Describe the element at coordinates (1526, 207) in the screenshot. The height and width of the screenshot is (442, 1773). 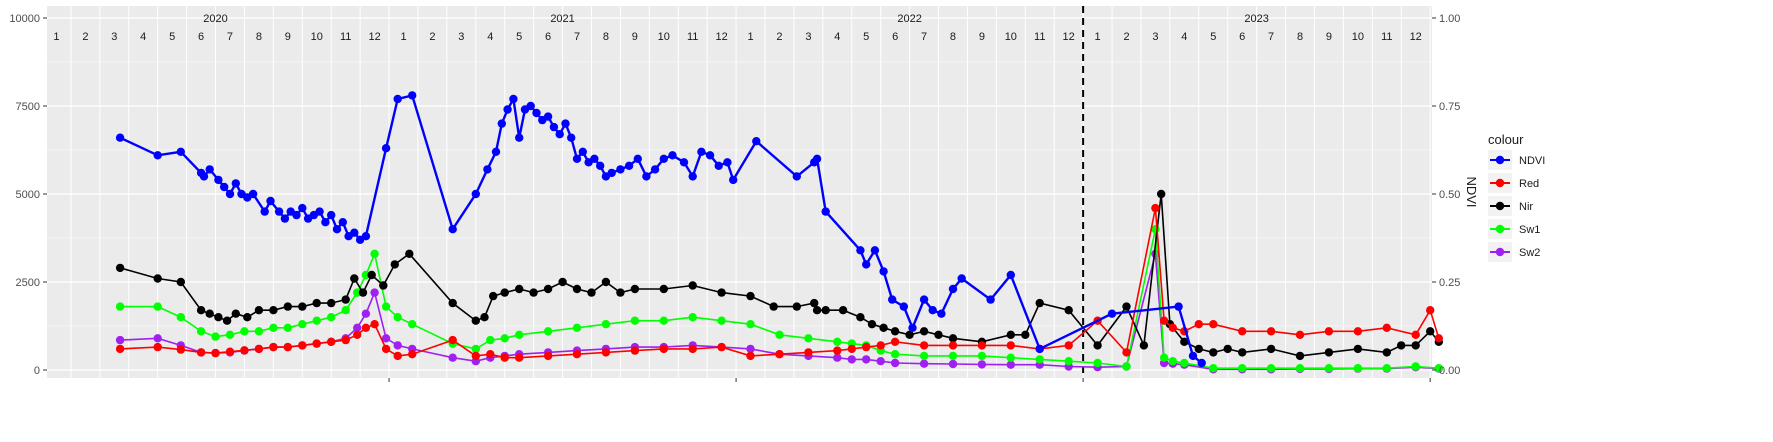
I see `legend-label-nir: Nir` at that location.